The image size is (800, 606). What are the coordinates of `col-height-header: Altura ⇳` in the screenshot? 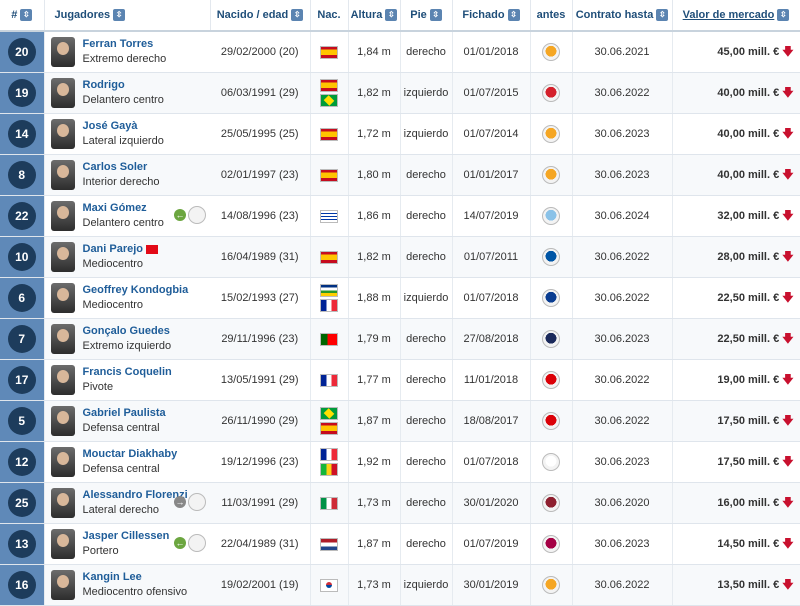 It's located at (374, 16).